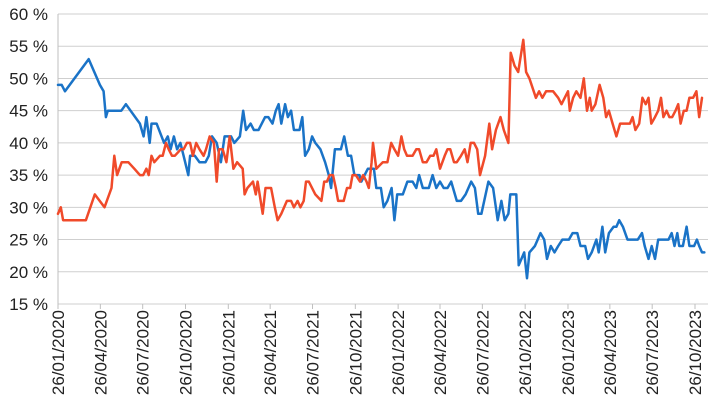  I want to click on x-tick-label: 26/01/2022, so click(398, 352).